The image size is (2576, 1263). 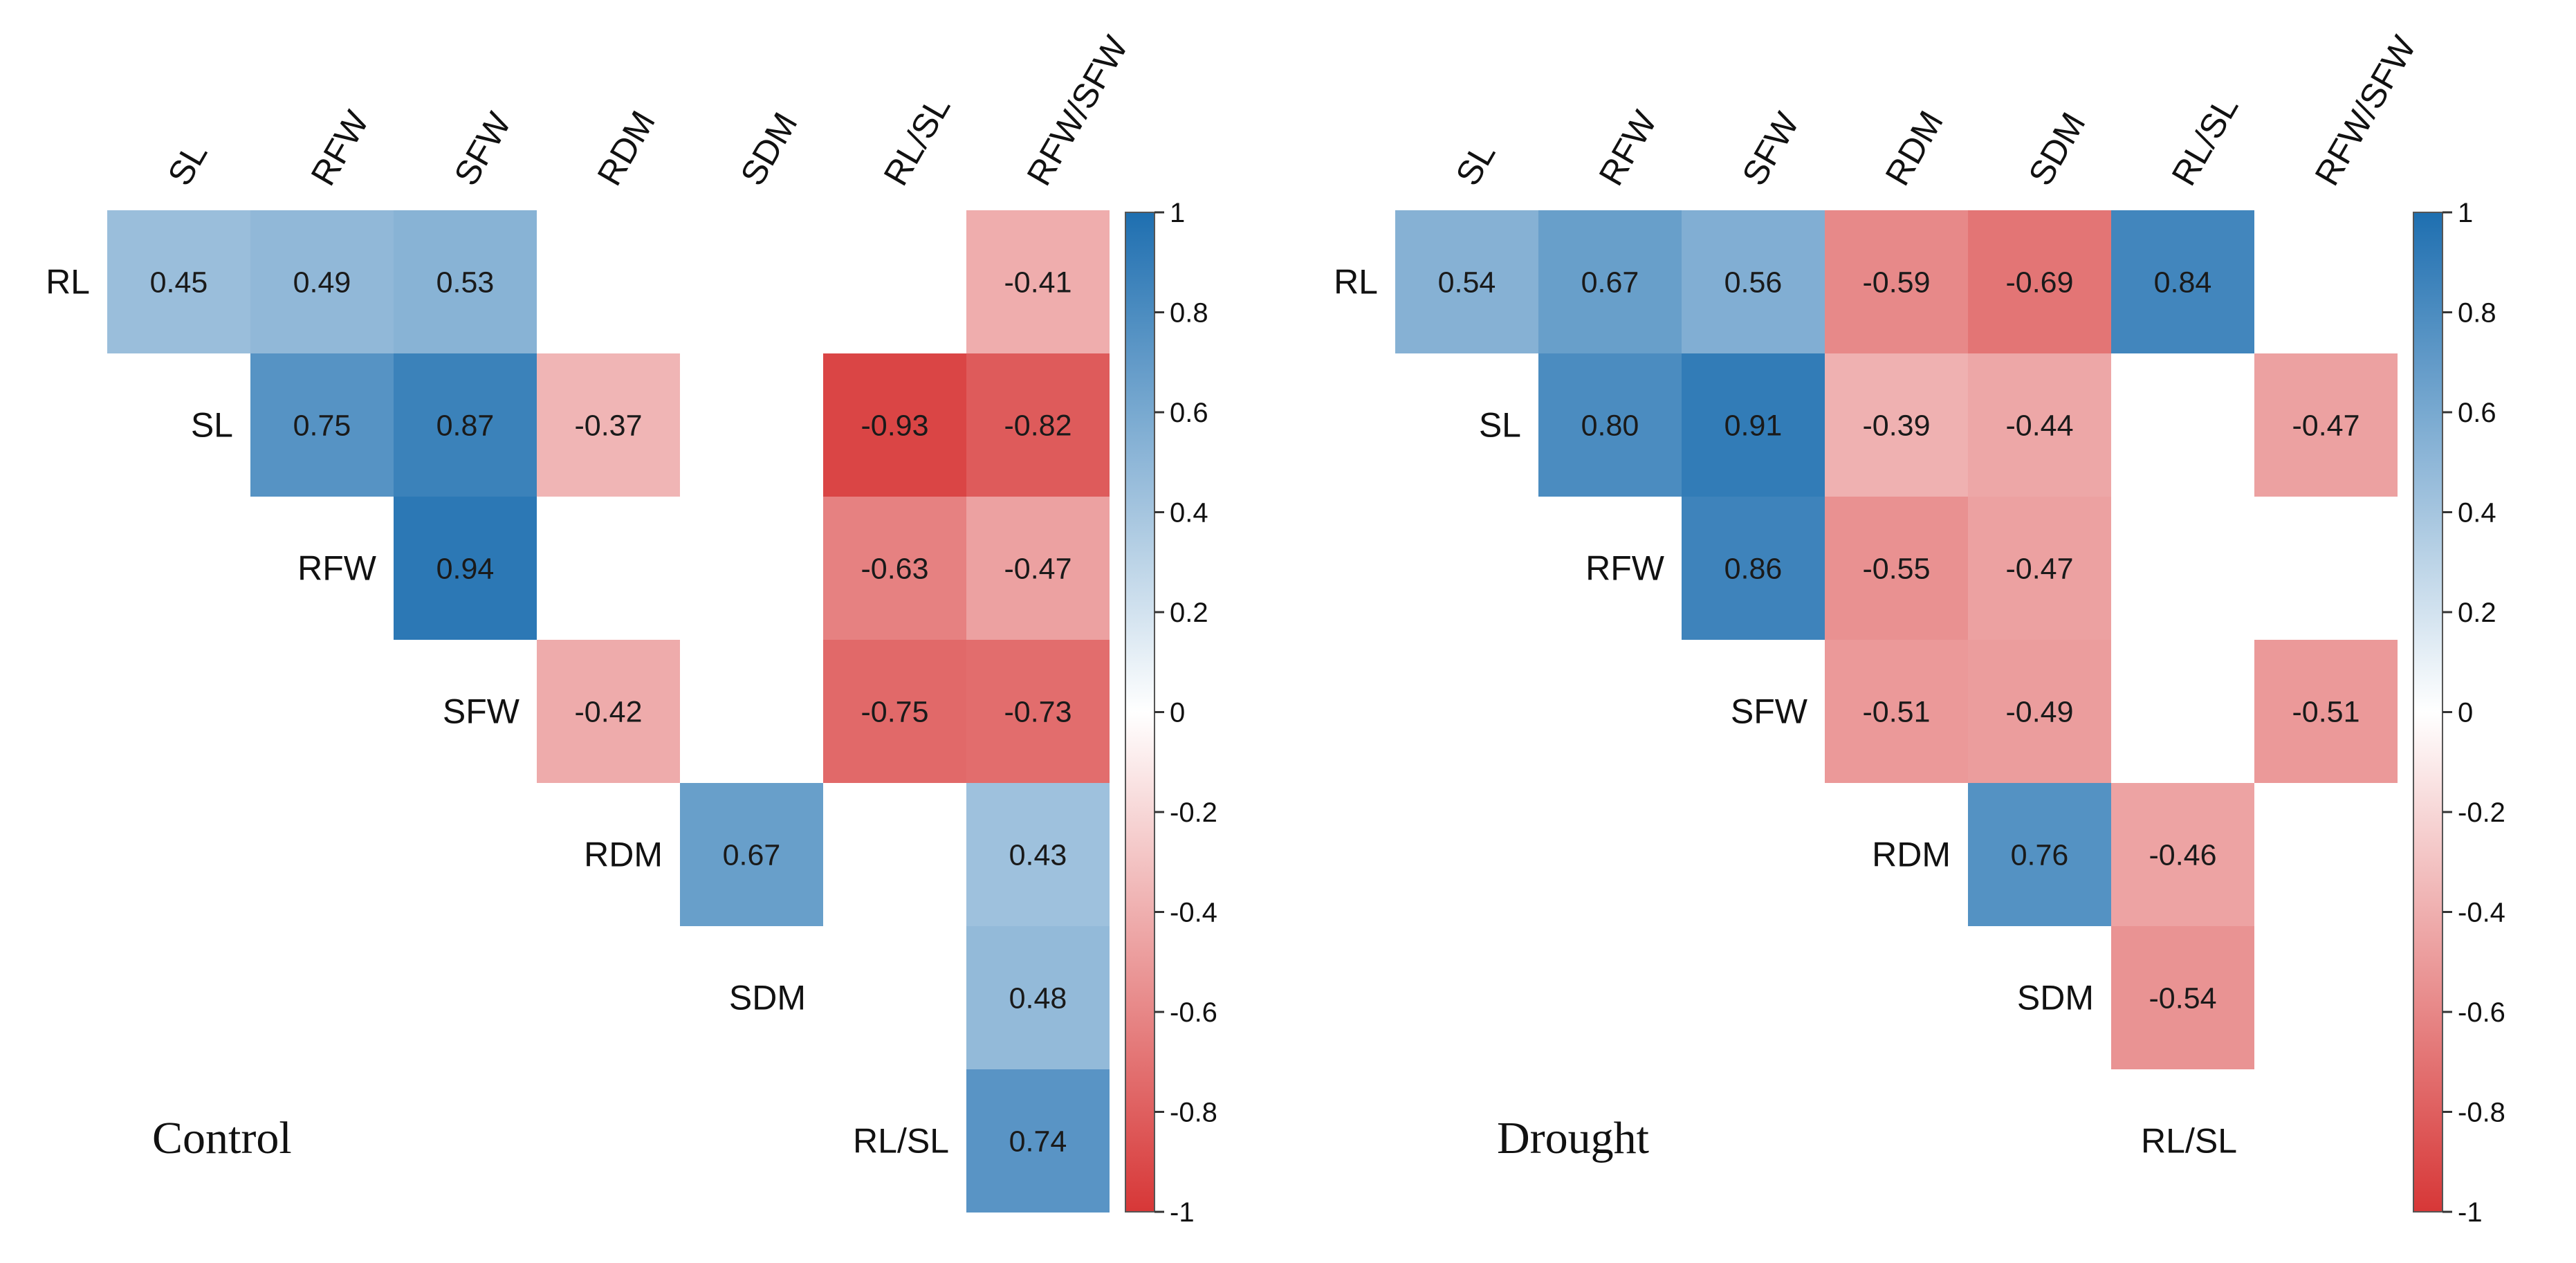 What do you see at coordinates (1177, 713) in the screenshot?
I see `control-colorbar-tick-label: 0` at bounding box center [1177, 713].